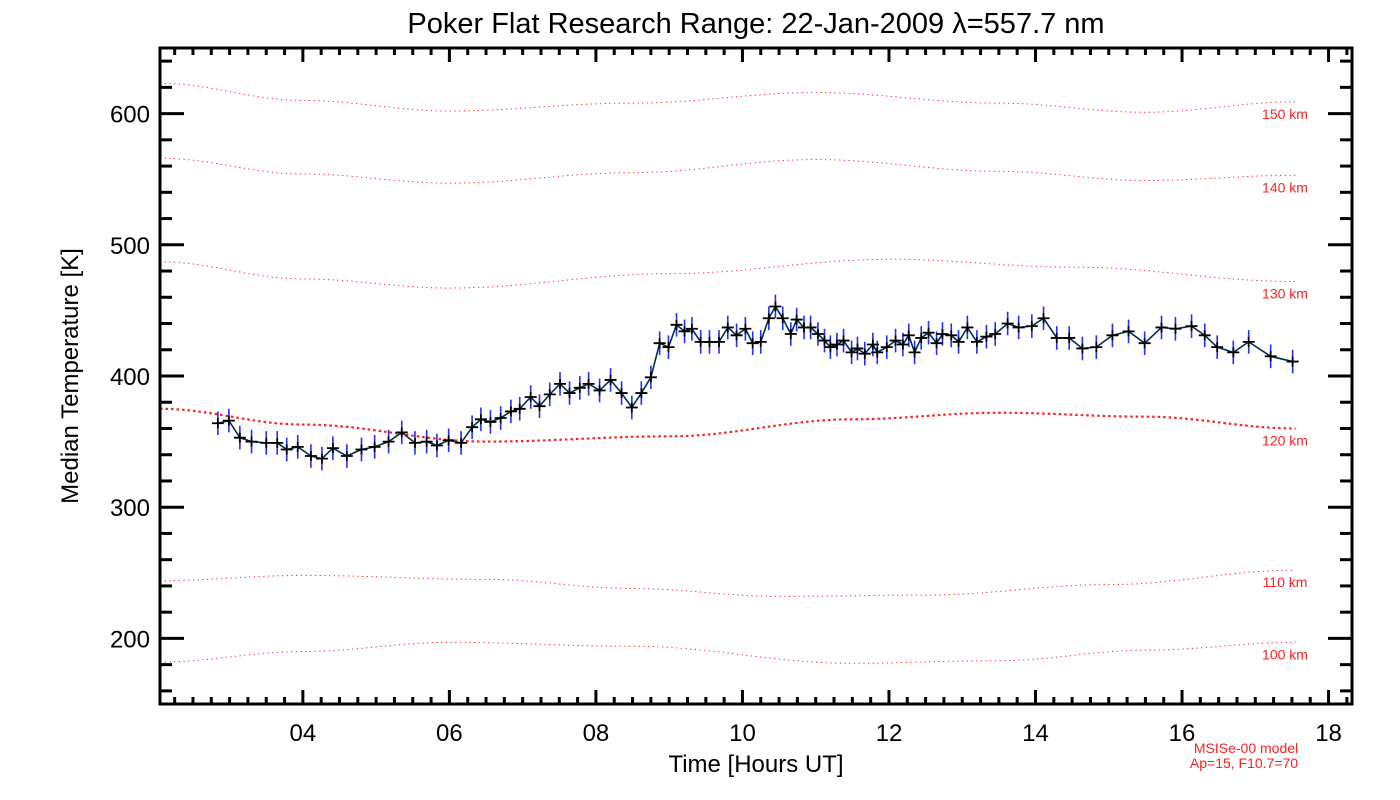  I want to click on x-tick-label: 12, so click(889, 733).